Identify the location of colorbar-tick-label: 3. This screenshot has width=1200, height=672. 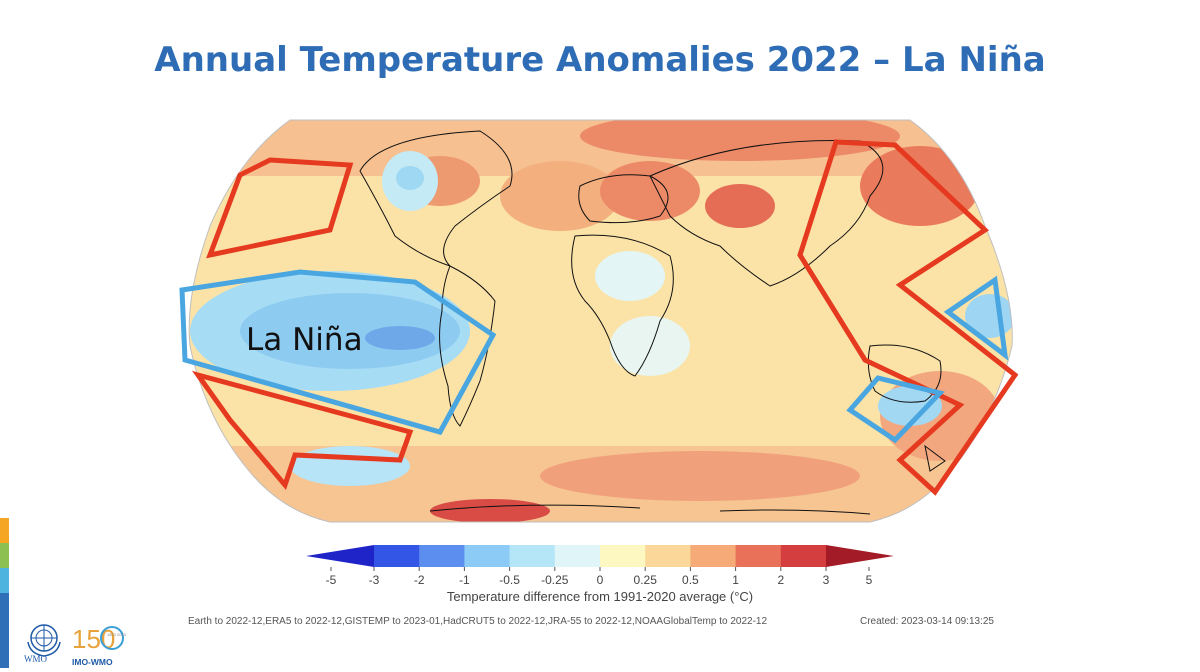
(826, 580).